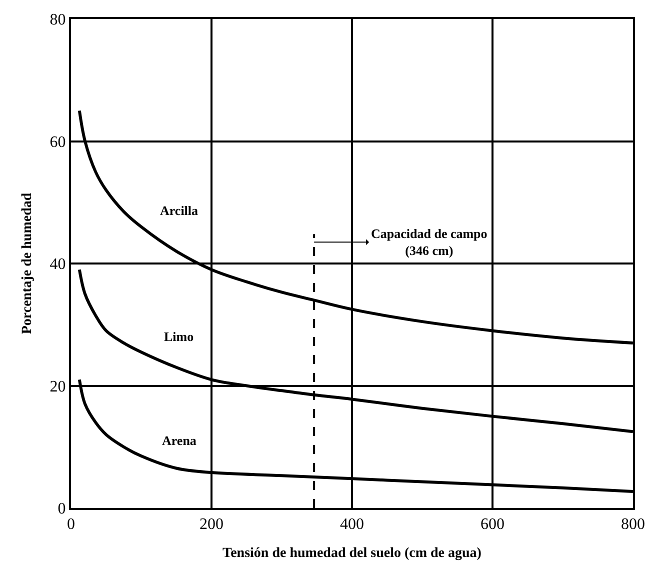 The image size is (657, 570). I want to click on y-tick-label: 80, so click(58, 20).